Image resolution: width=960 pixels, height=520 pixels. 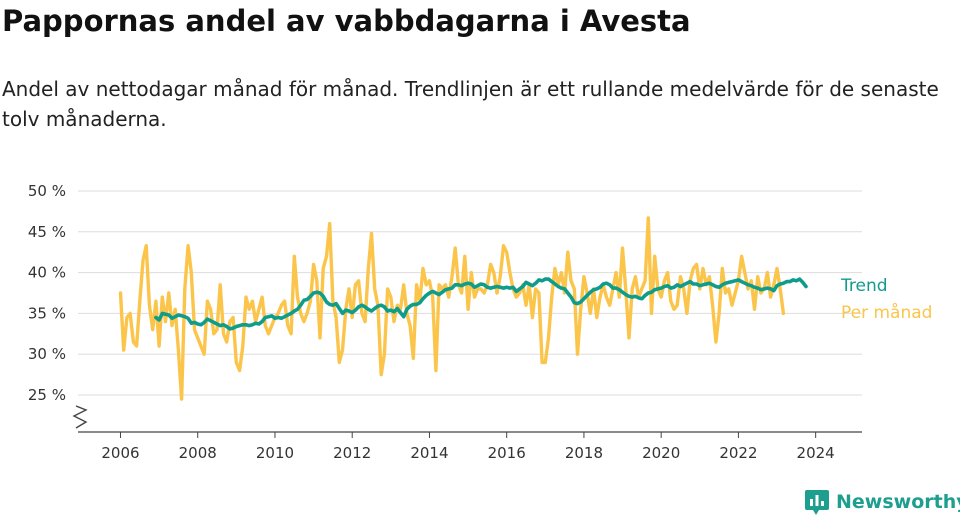 What do you see at coordinates (198, 453) in the screenshot?
I see `x-tick-label-2008: 2008` at bounding box center [198, 453].